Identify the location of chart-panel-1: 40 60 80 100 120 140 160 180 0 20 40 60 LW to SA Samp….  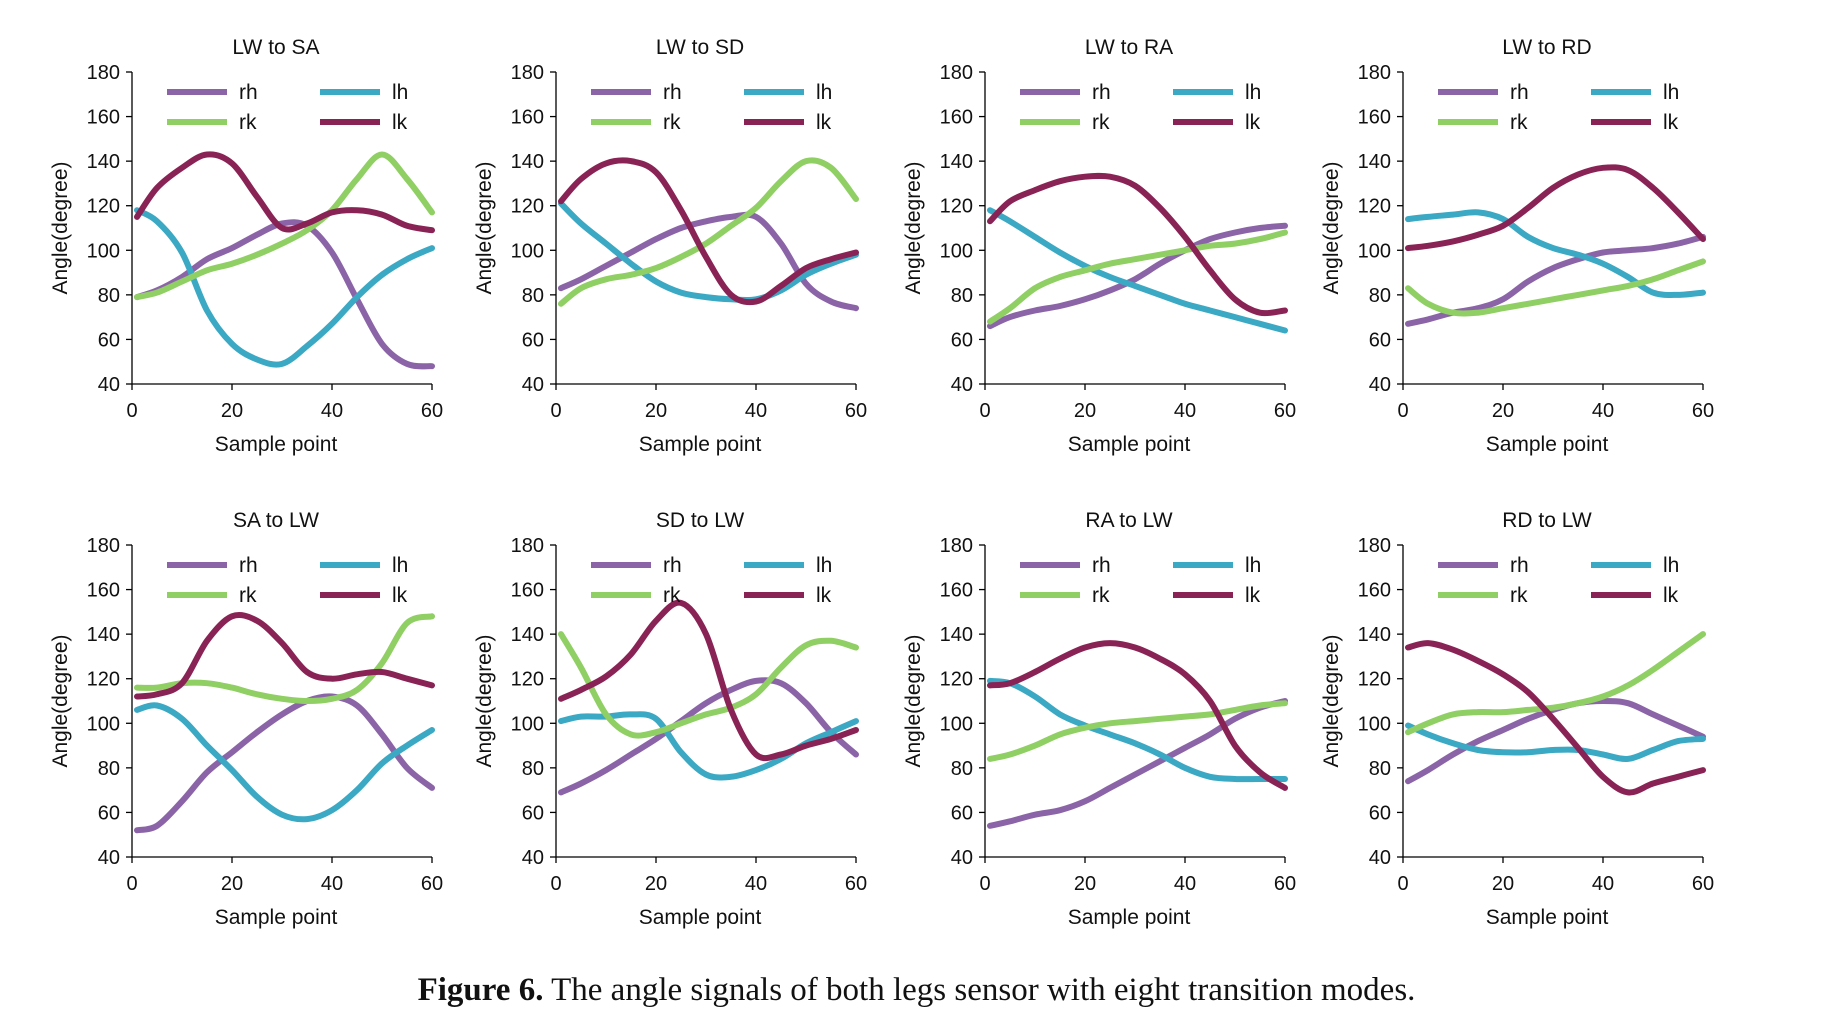
(246, 246).